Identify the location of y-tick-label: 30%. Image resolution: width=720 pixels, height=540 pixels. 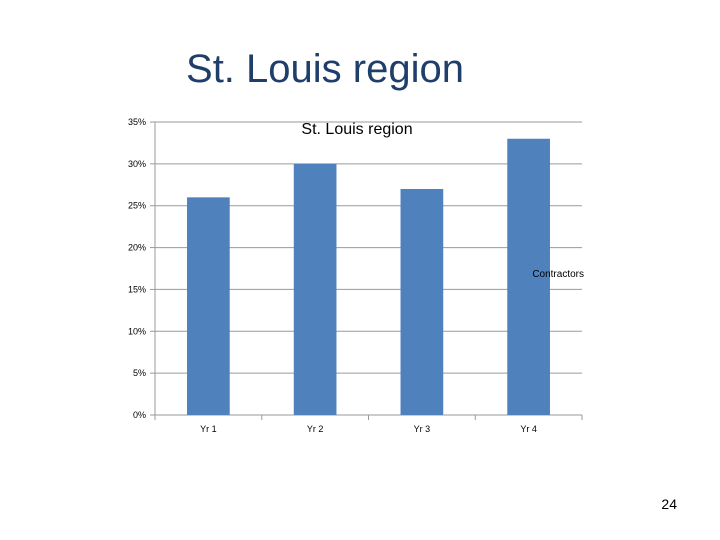
(137, 164).